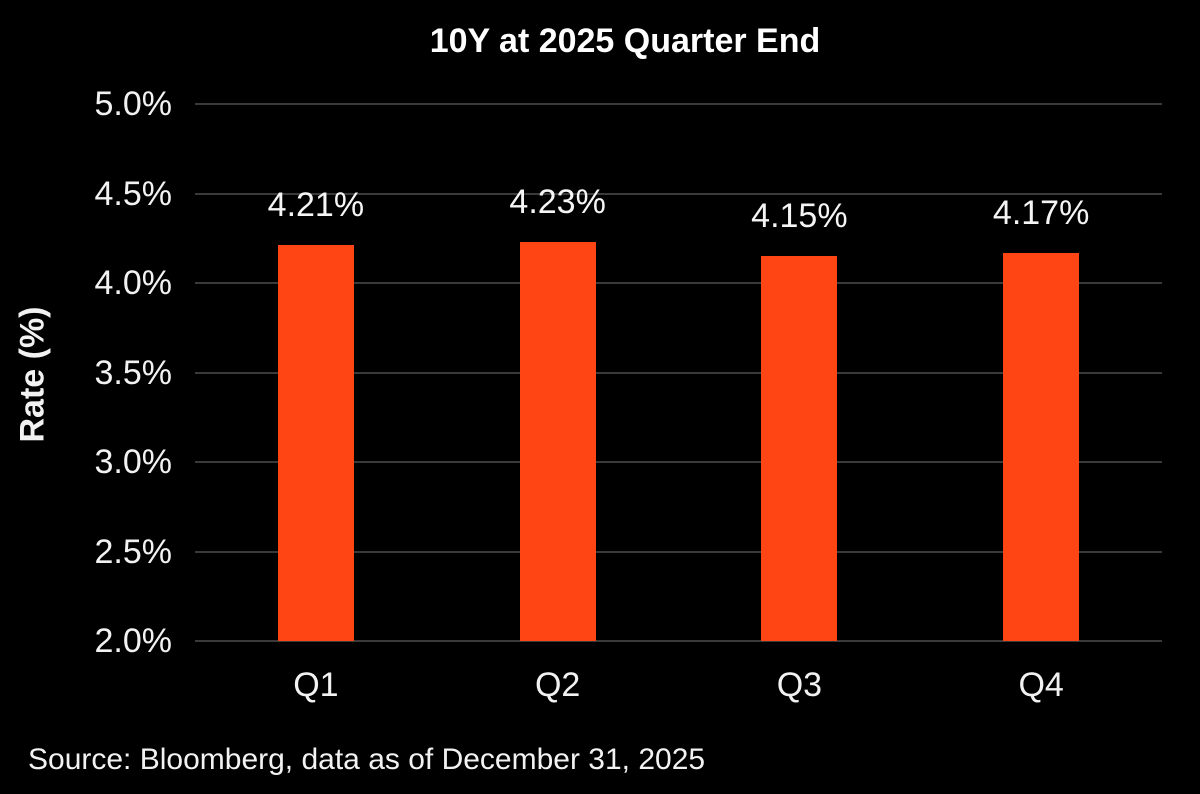 The image size is (1200, 794). What do you see at coordinates (316, 685) in the screenshot?
I see `x-tick-label: Q1` at bounding box center [316, 685].